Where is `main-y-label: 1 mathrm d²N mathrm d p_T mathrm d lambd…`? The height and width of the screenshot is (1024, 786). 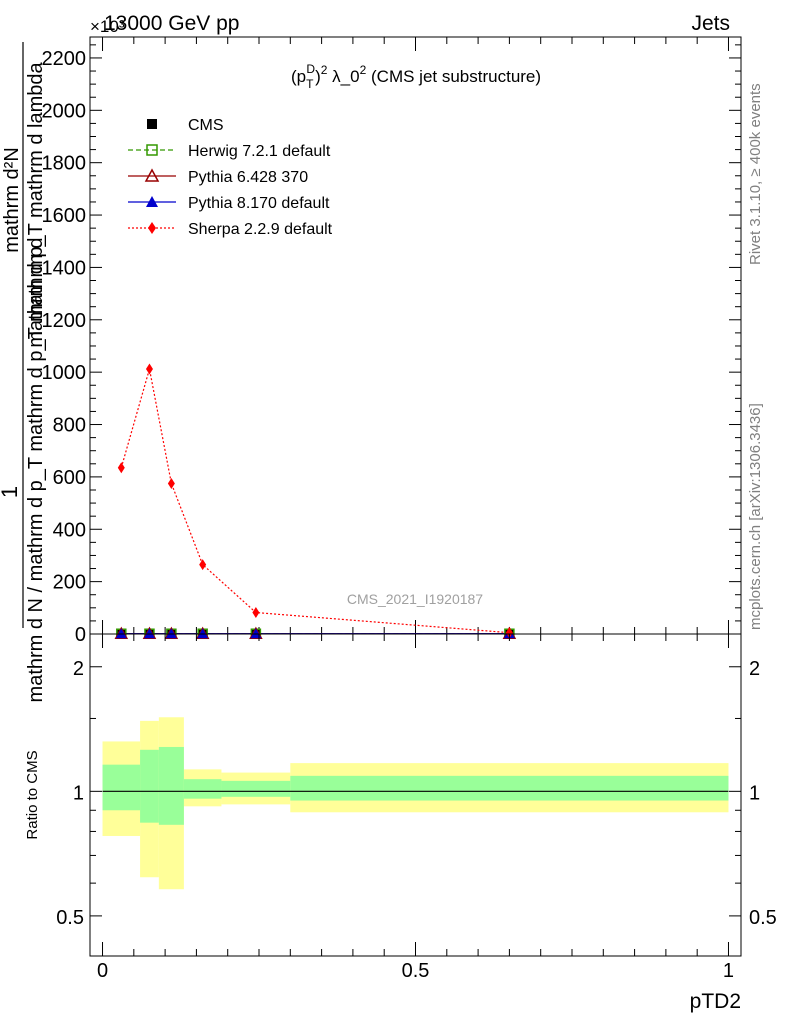 main-y-label: 1 mathrm d²N mathrm d p_T mathrm d lambd… is located at coordinates (23, 372).